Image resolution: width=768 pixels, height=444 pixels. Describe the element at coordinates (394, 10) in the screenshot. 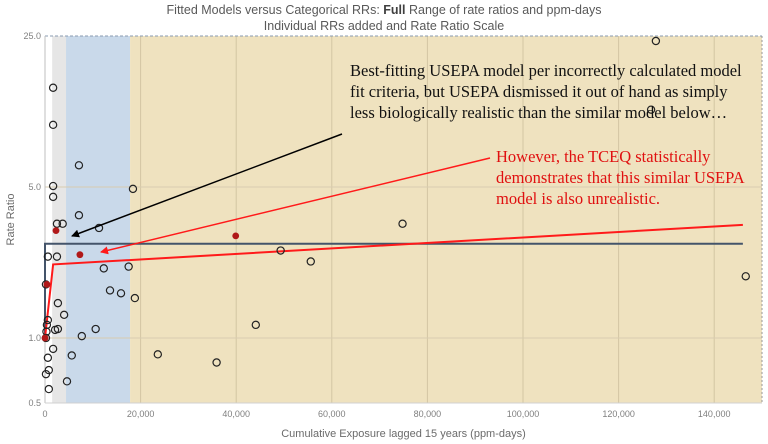

I see `title-bold: Full` at that location.